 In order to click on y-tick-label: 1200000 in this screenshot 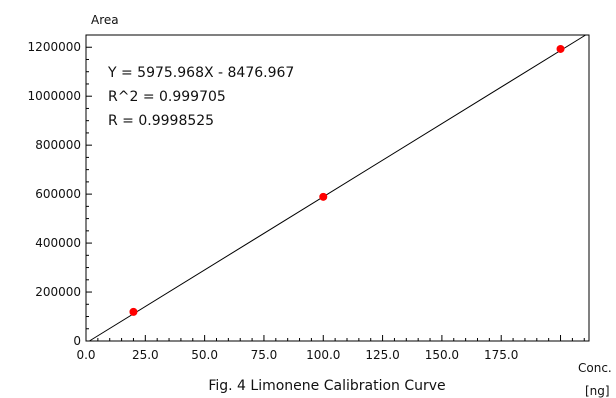, I will do `click(54, 47)`.